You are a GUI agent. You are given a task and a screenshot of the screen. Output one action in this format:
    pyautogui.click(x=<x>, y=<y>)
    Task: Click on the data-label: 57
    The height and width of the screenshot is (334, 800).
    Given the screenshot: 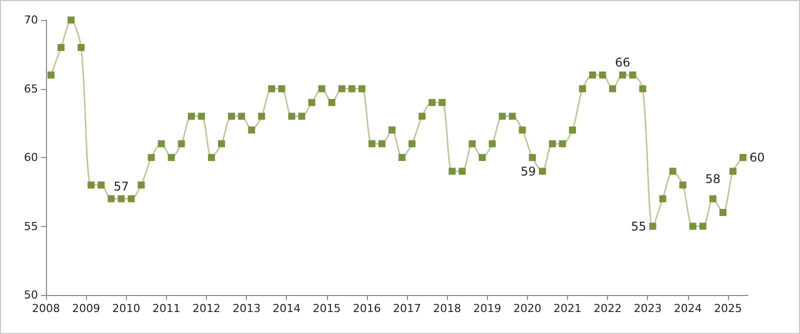 What is the action you would take?
    pyautogui.click(x=121, y=186)
    